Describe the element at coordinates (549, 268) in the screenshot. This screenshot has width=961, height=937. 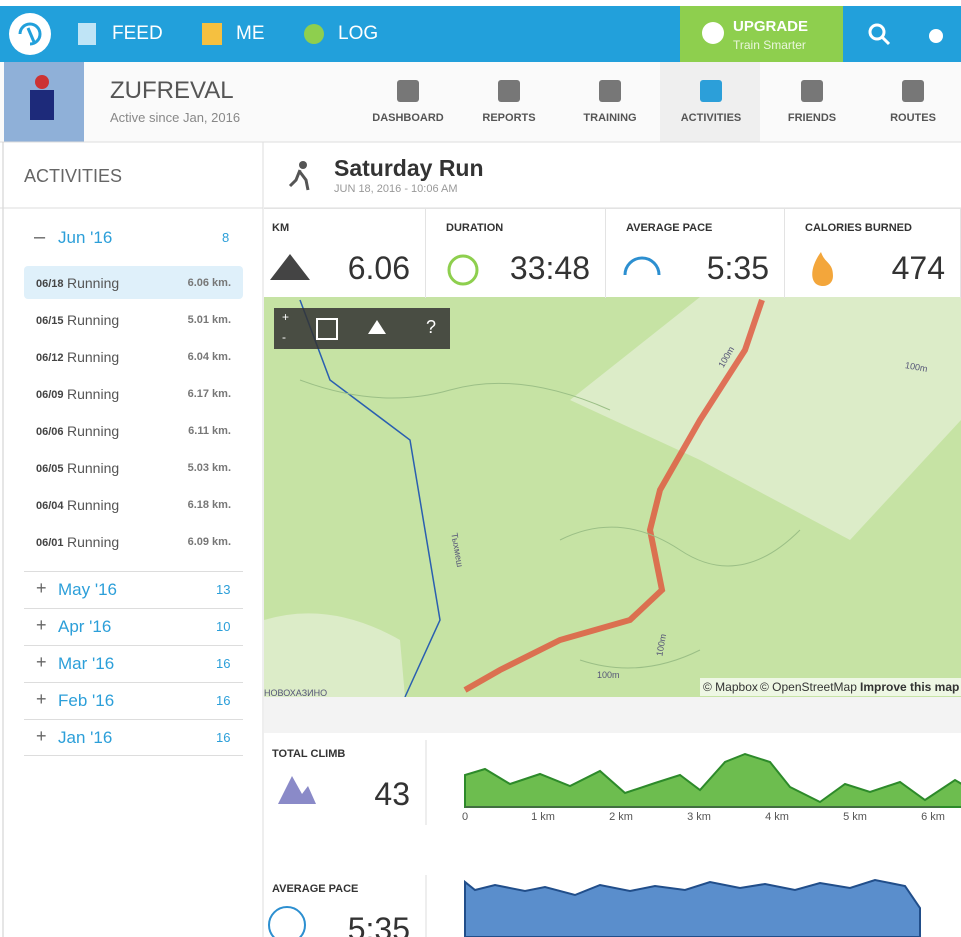
I see `stat-value: 33:48` at that location.